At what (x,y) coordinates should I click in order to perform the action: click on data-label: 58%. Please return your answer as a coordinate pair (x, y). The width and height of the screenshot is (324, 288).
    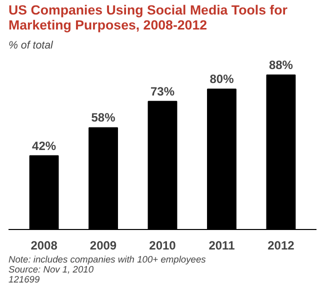
    Looking at the image, I should click on (103, 117).